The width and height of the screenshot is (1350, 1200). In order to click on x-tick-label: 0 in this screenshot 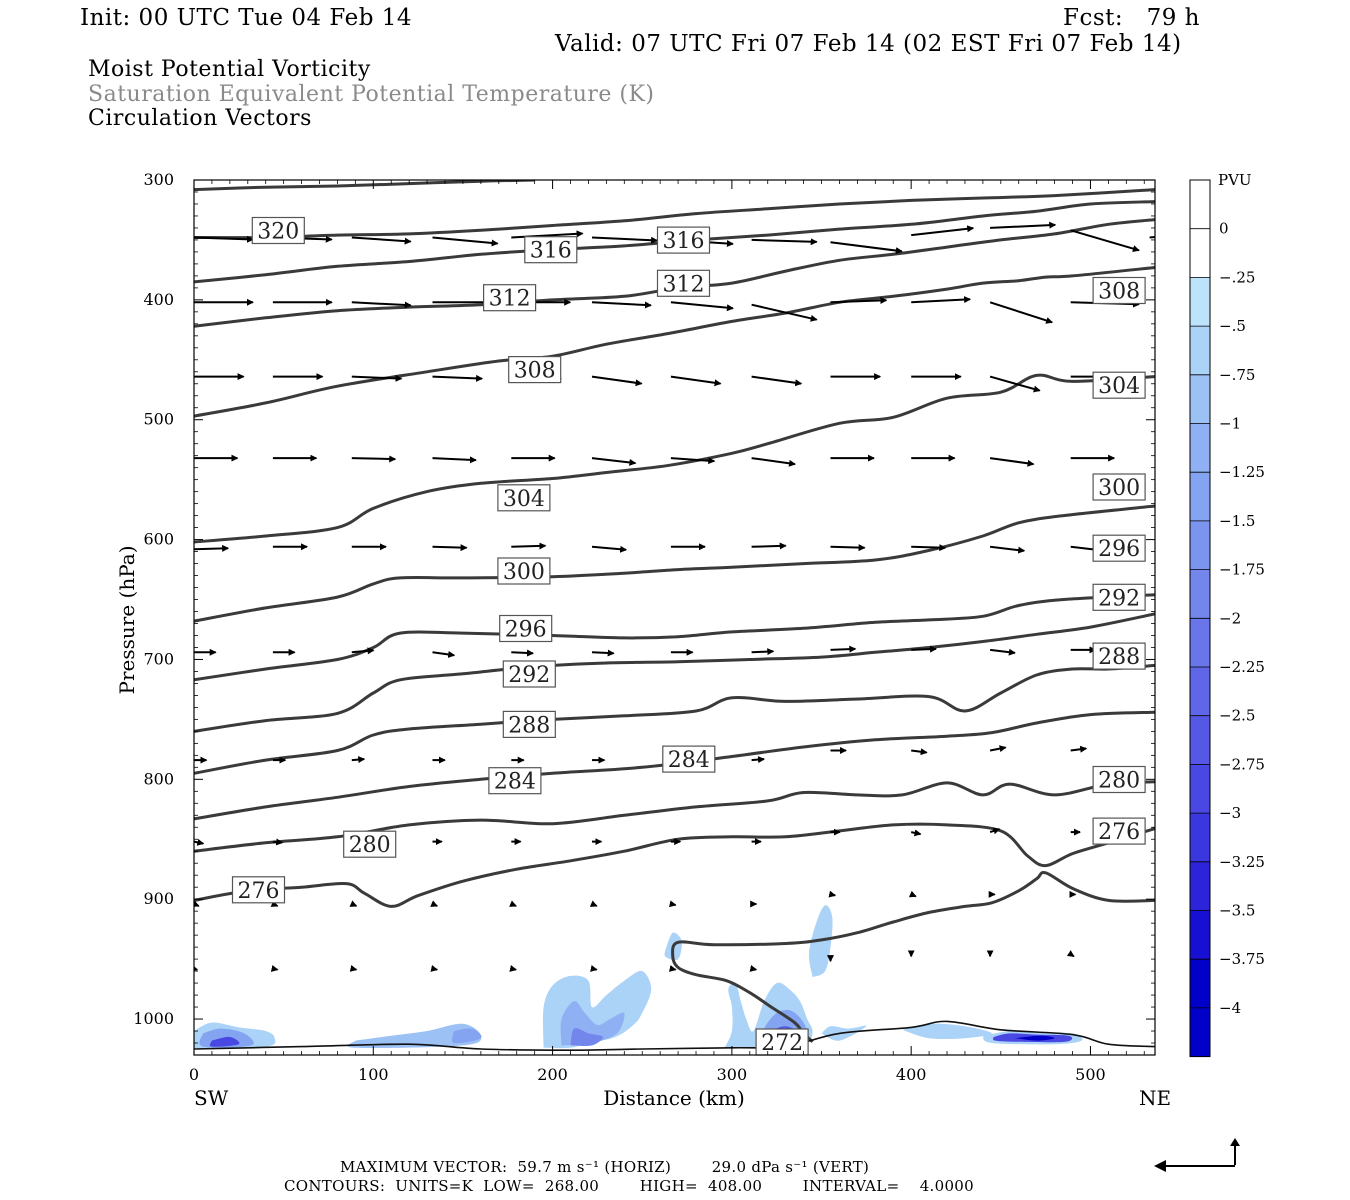, I will do `click(194, 1074)`.